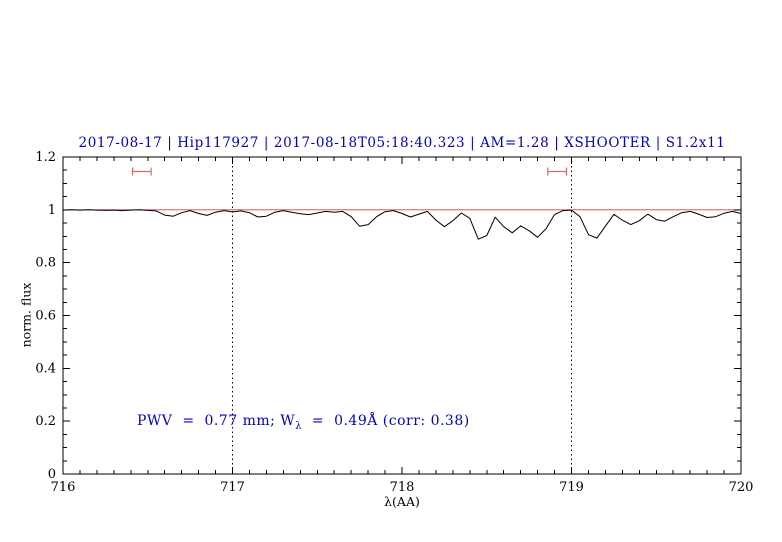 This screenshot has width=782, height=542. What do you see at coordinates (52, 210) in the screenshot?
I see `y-tick-label: 1` at bounding box center [52, 210].